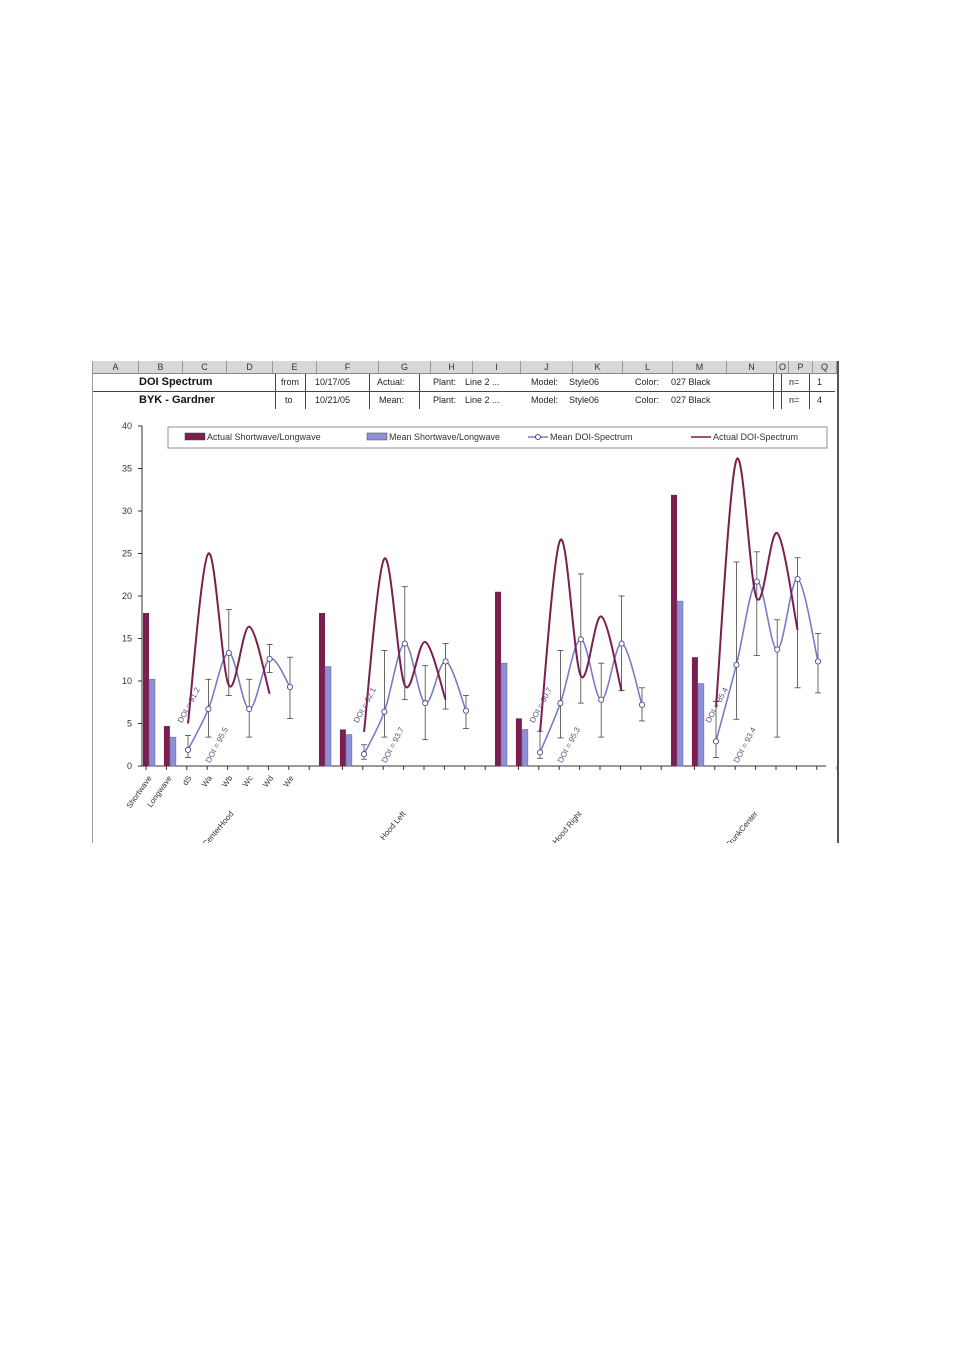  I want to click on from-date-cell: 10/17/05, so click(333, 382).